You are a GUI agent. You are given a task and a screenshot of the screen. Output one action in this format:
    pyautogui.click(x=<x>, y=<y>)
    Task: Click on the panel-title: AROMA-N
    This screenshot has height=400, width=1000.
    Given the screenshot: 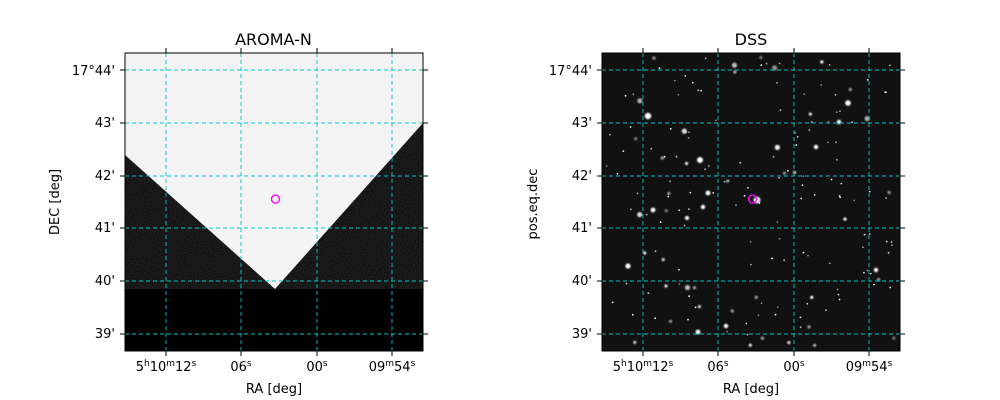 What is the action you would take?
    pyautogui.click(x=273, y=39)
    